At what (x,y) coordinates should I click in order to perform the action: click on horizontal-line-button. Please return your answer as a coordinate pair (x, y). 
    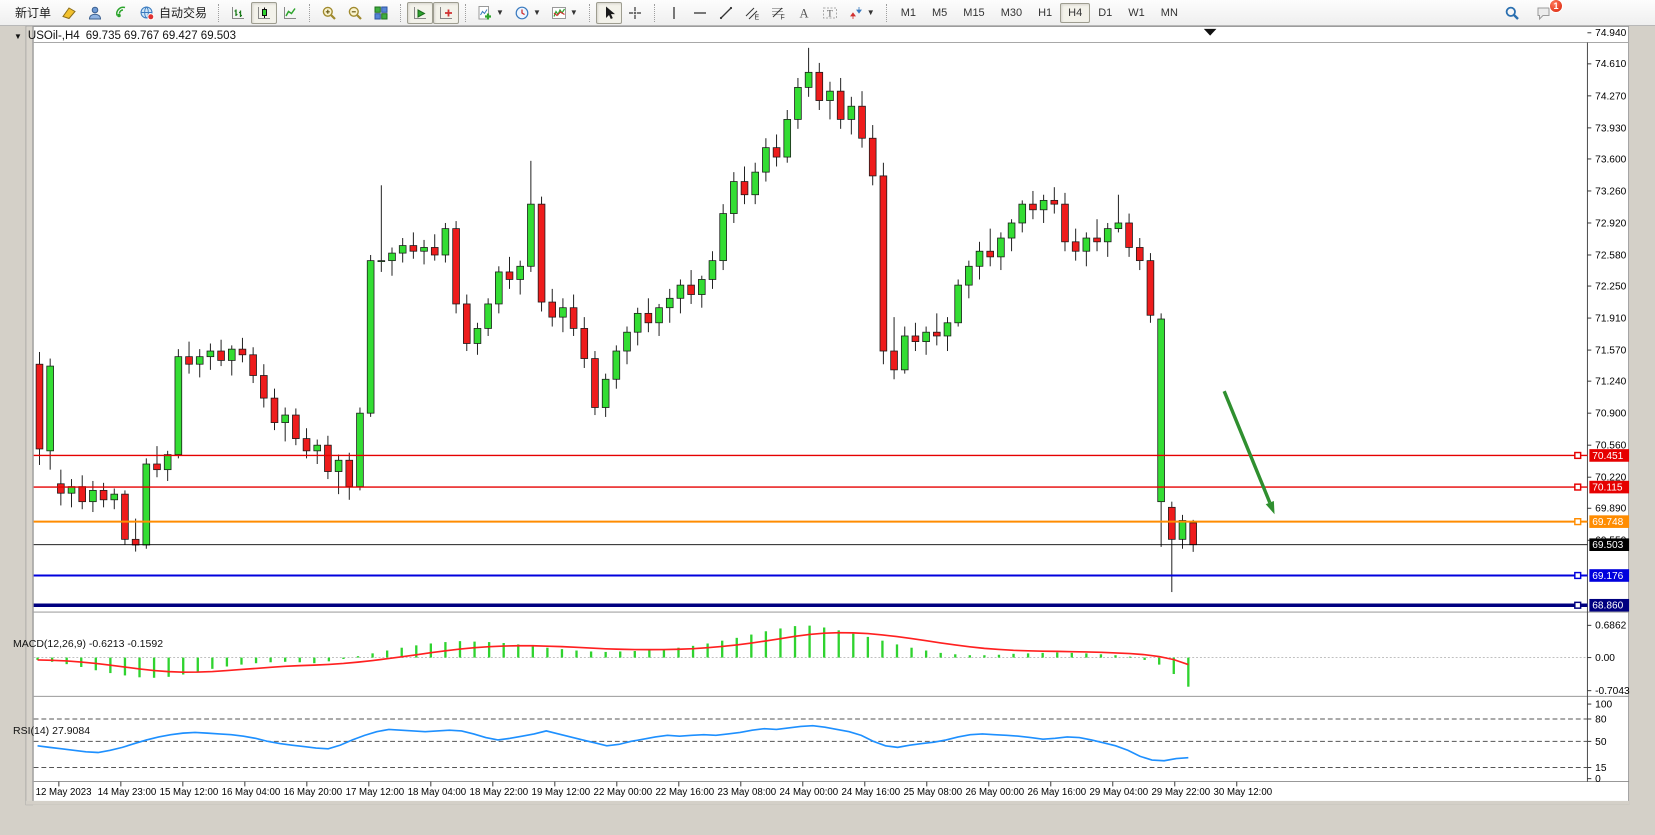
    Looking at the image, I should click on (700, 13).